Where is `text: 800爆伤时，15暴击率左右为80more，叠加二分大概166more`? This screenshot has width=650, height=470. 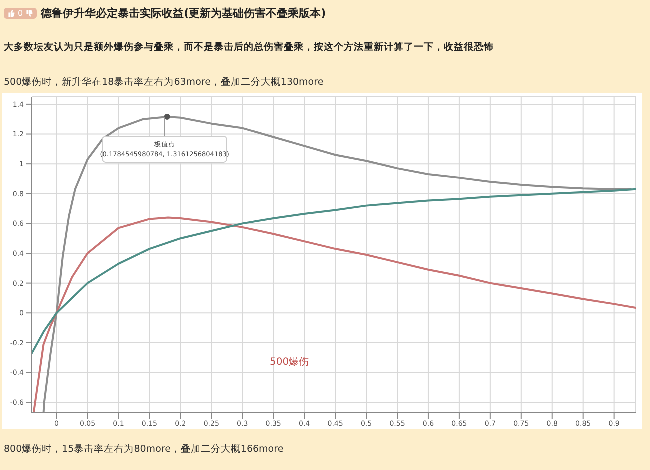 text: 800爆伤时，15暴击率左右为80more，叠加二分大概166more is located at coordinates (144, 449).